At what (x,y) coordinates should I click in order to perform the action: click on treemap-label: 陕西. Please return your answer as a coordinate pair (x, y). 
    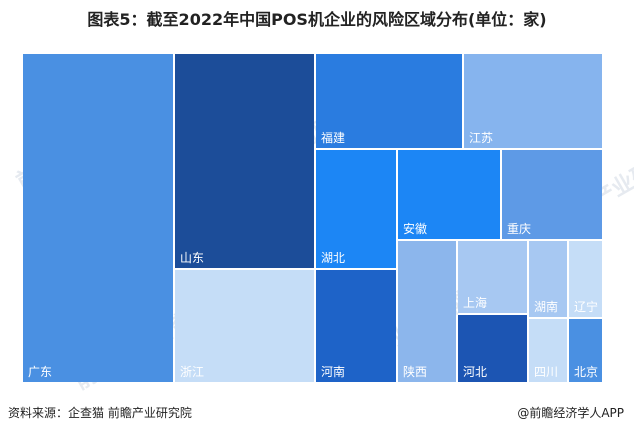
    Looking at the image, I should click on (415, 371).